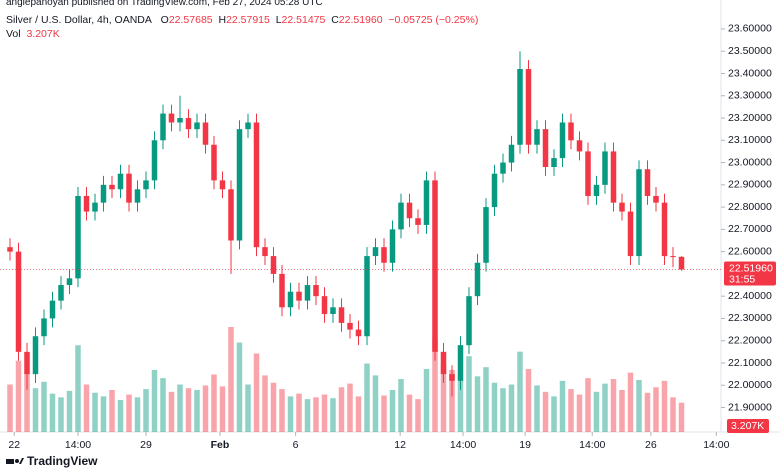 This screenshot has width=780, height=470. Describe the element at coordinates (750, 51) in the screenshot. I see `y-tick-label: 23.50000` at that location.